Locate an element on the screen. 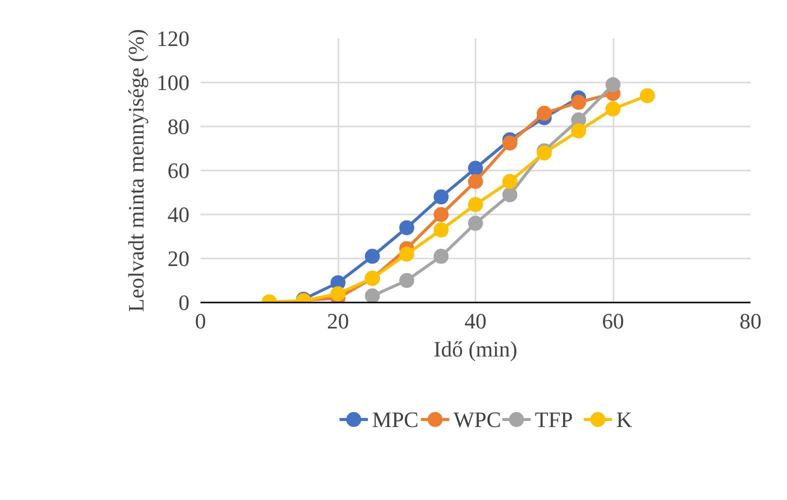 The width and height of the screenshot is (787, 500). x-tick-label: 40 is located at coordinates (475, 321).